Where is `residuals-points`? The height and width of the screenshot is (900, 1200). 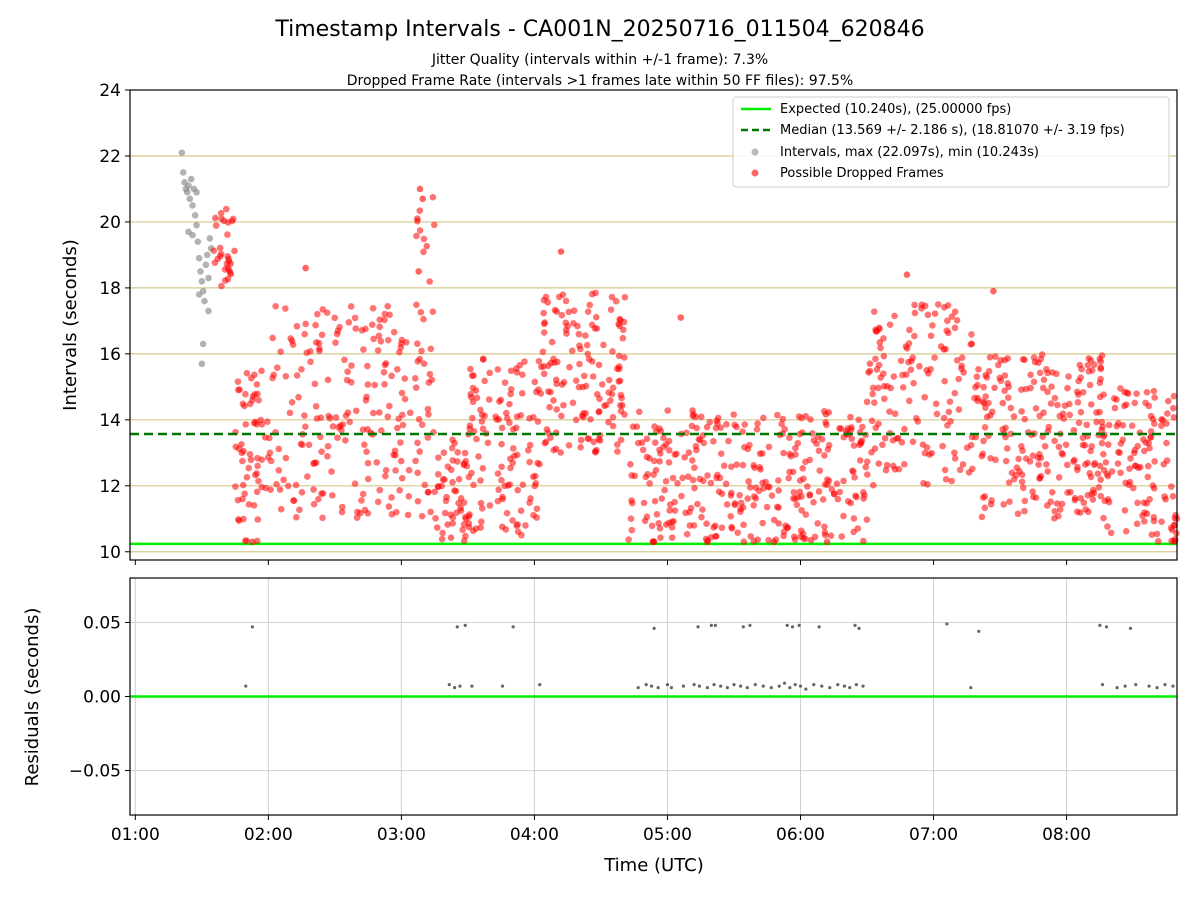
residuals-points is located at coordinates (709, 656).